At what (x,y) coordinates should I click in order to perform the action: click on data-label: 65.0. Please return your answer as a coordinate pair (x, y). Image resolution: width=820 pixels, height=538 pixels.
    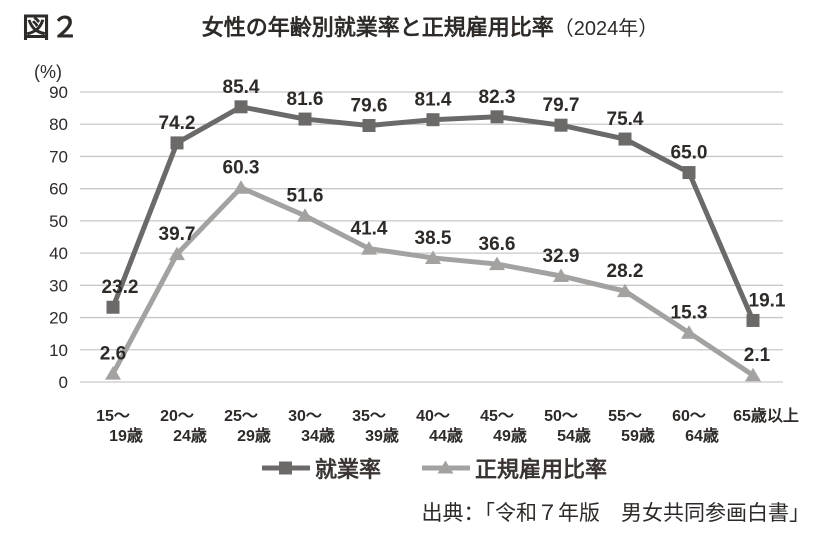
    Looking at the image, I should click on (689, 153).